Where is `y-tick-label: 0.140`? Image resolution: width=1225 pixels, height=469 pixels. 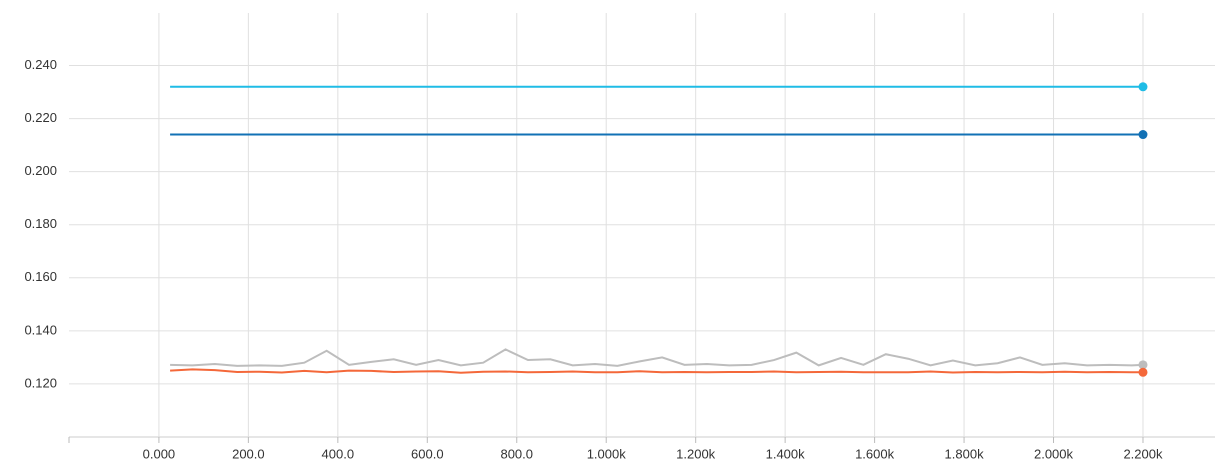 y-tick-label: 0.140 is located at coordinates (40, 329).